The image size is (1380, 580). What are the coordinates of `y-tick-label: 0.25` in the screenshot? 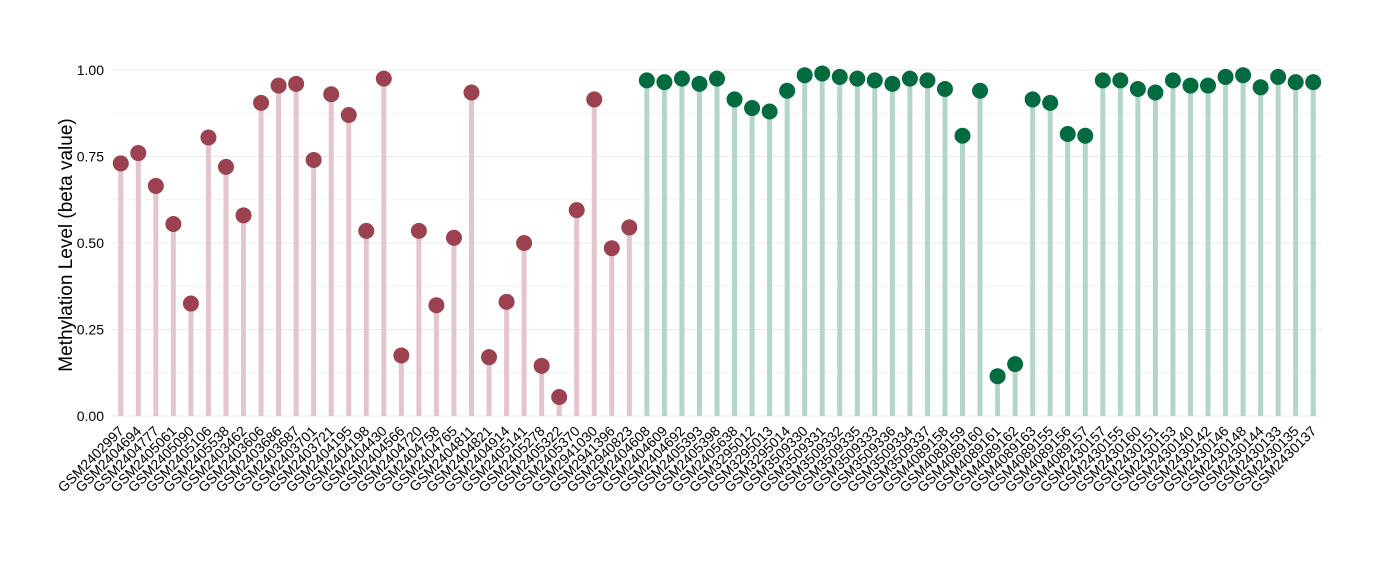 It's located at (90, 330).